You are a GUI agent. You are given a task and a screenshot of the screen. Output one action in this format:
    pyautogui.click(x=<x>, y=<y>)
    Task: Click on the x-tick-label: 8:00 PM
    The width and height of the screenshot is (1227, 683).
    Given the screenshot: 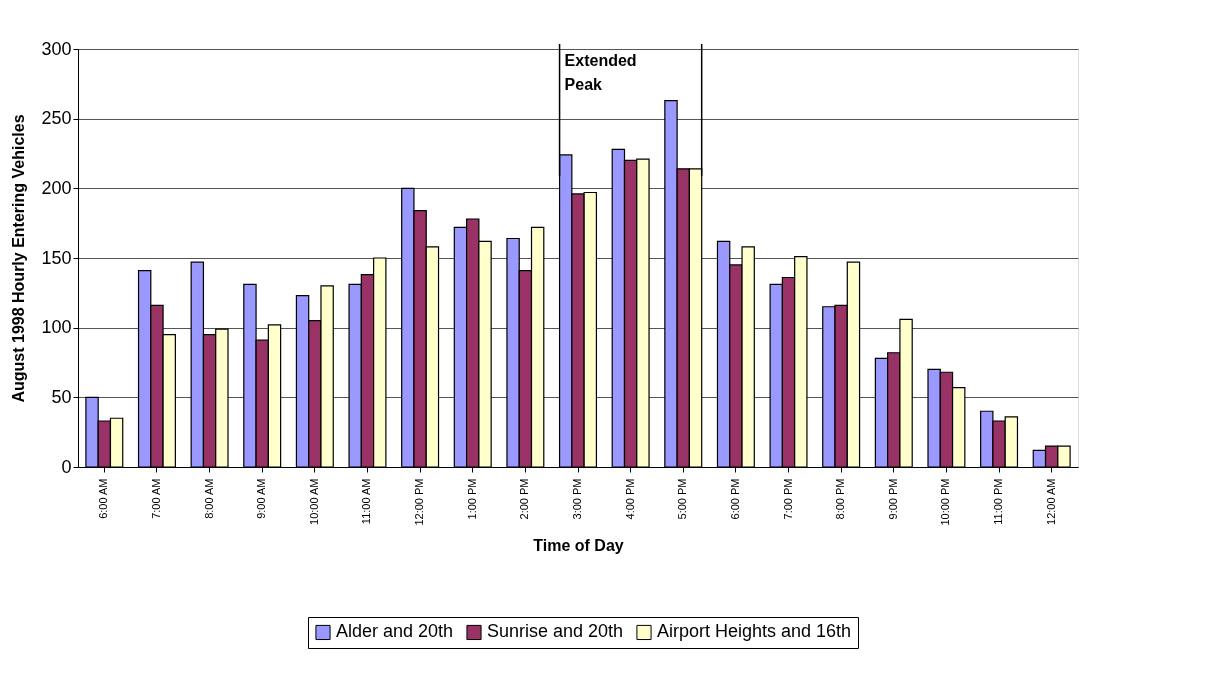 What is the action you would take?
    pyautogui.click(x=840, y=499)
    